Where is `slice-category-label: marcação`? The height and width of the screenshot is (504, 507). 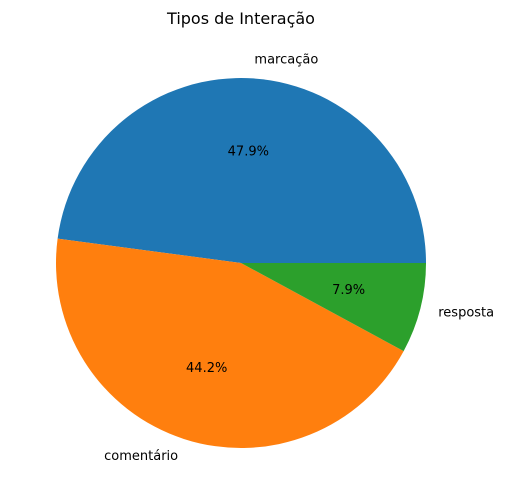 slice-category-label: marcação is located at coordinates (286, 59).